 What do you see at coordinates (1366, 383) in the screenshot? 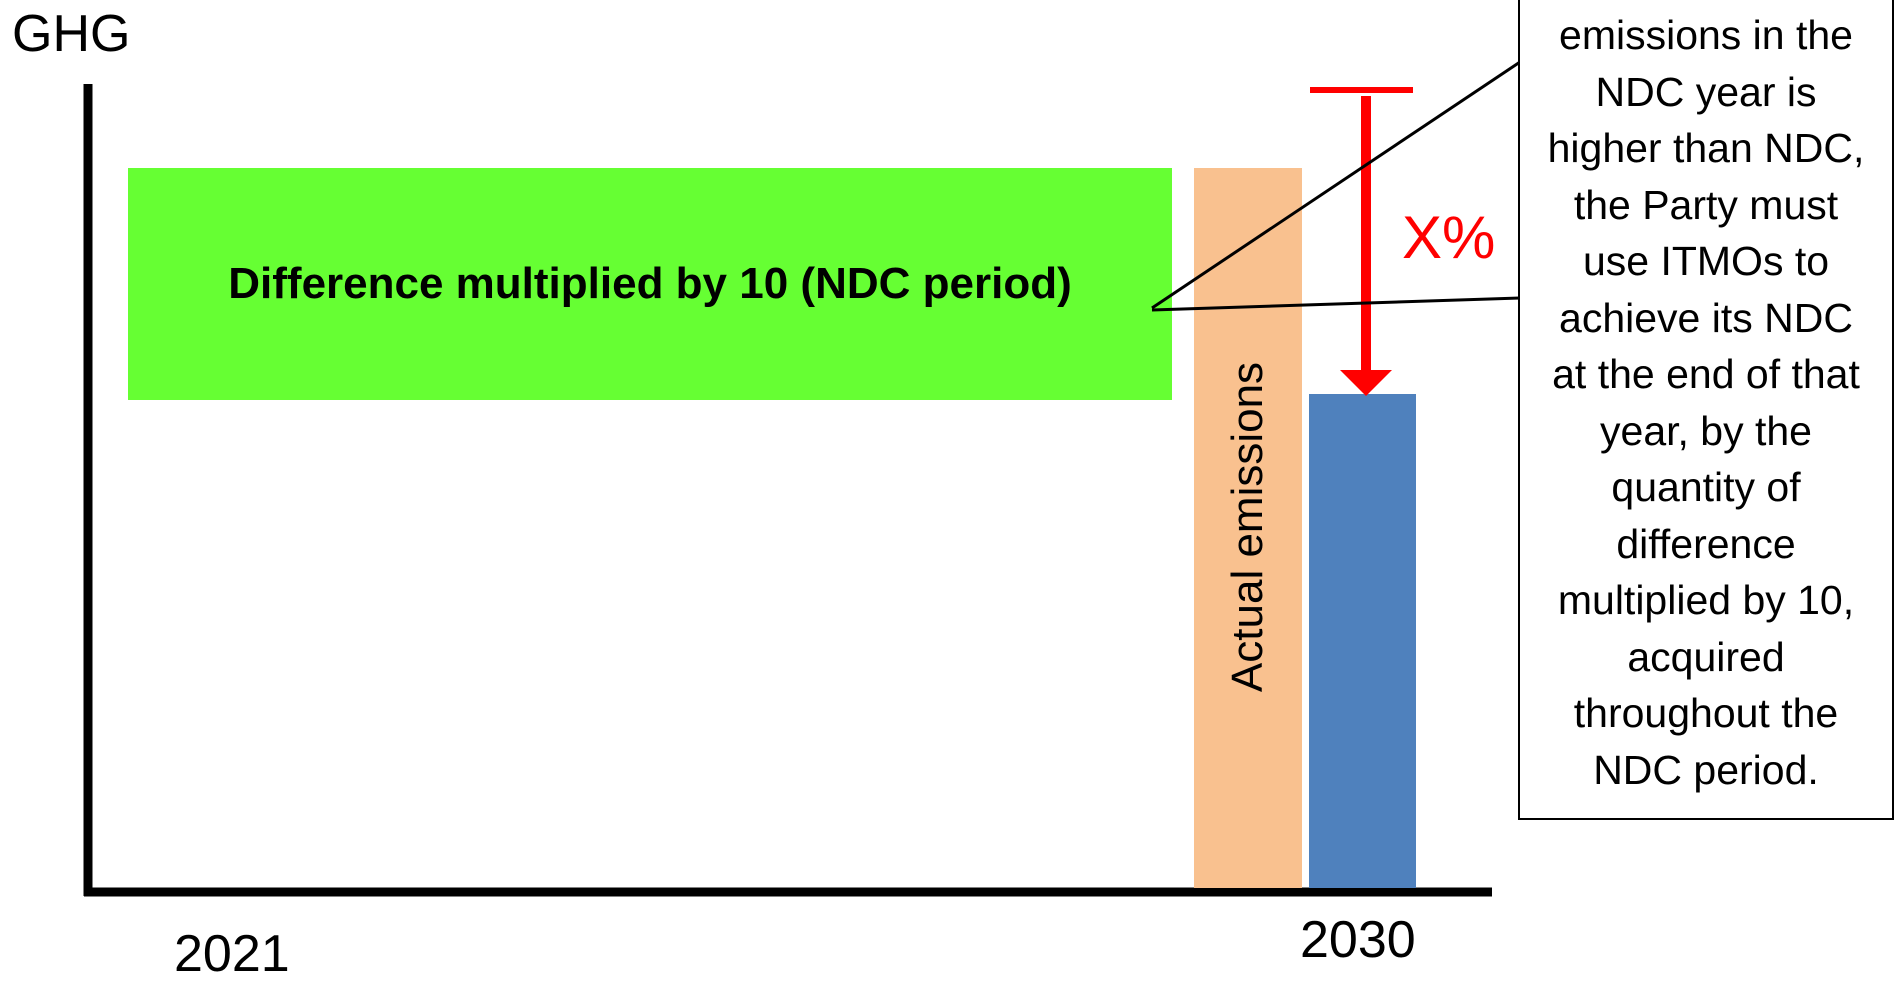
I see `reduction-arrow-head` at bounding box center [1366, 383].